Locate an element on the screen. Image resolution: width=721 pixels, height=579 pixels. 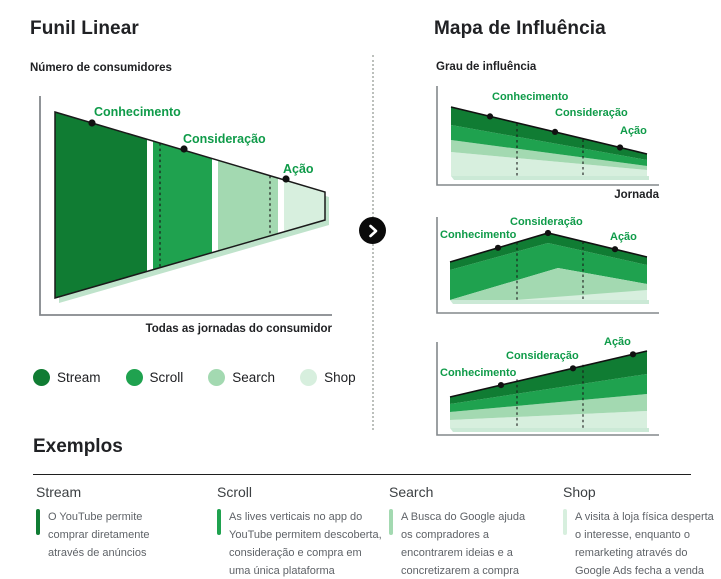
funnel-x-axis-label: Todas as jornadas do consumidor is located at coordinates (239, 329).